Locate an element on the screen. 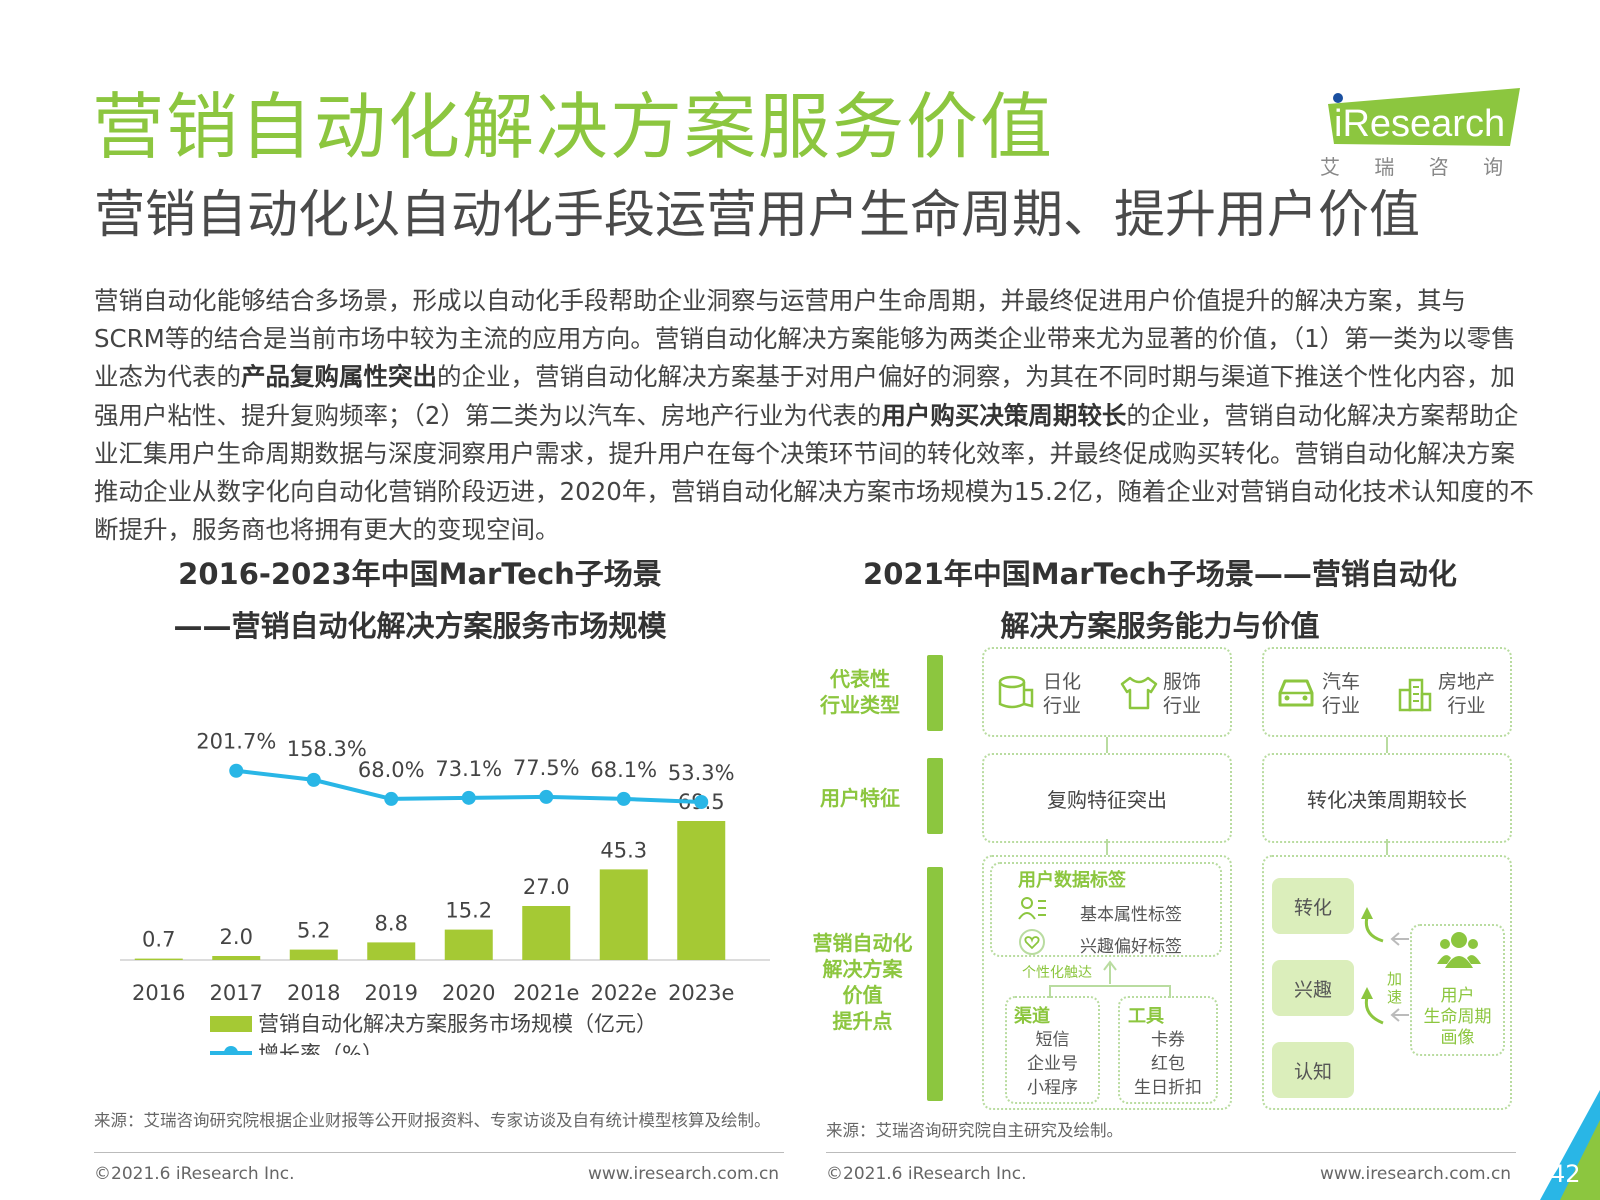  channel-title: 渠道 is located at coordinates (1032, 1016).